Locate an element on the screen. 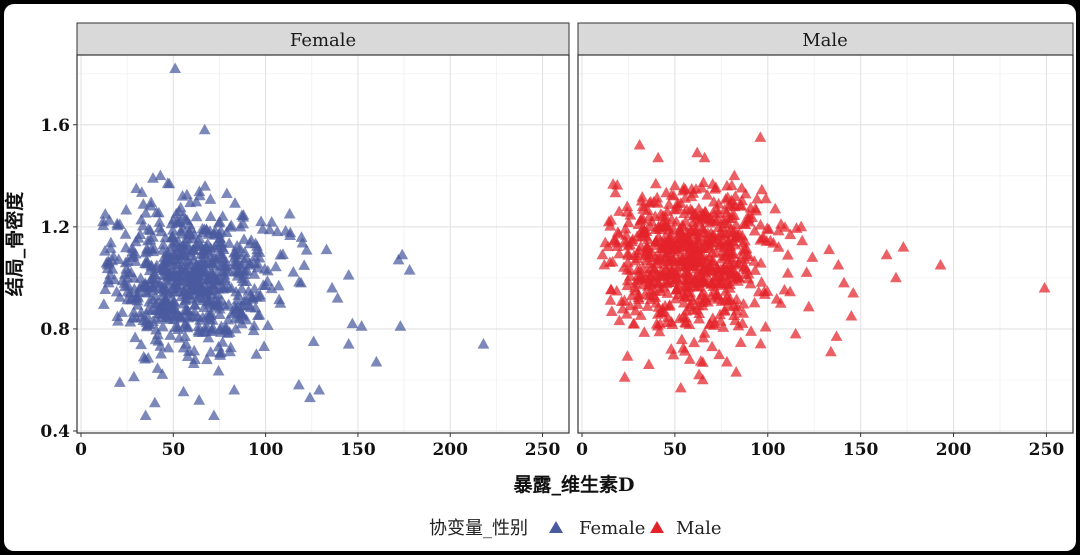  strip-male is located at coordinates (825, 39).